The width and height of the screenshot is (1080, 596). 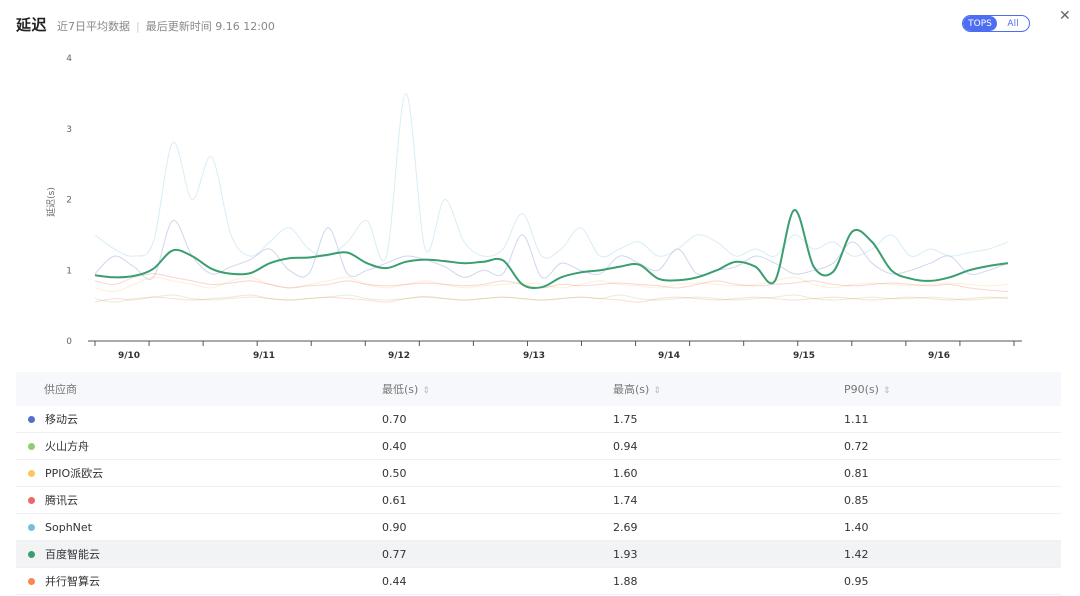 I want to click on toggle-all-option: All, so click(x=1013, y=23).